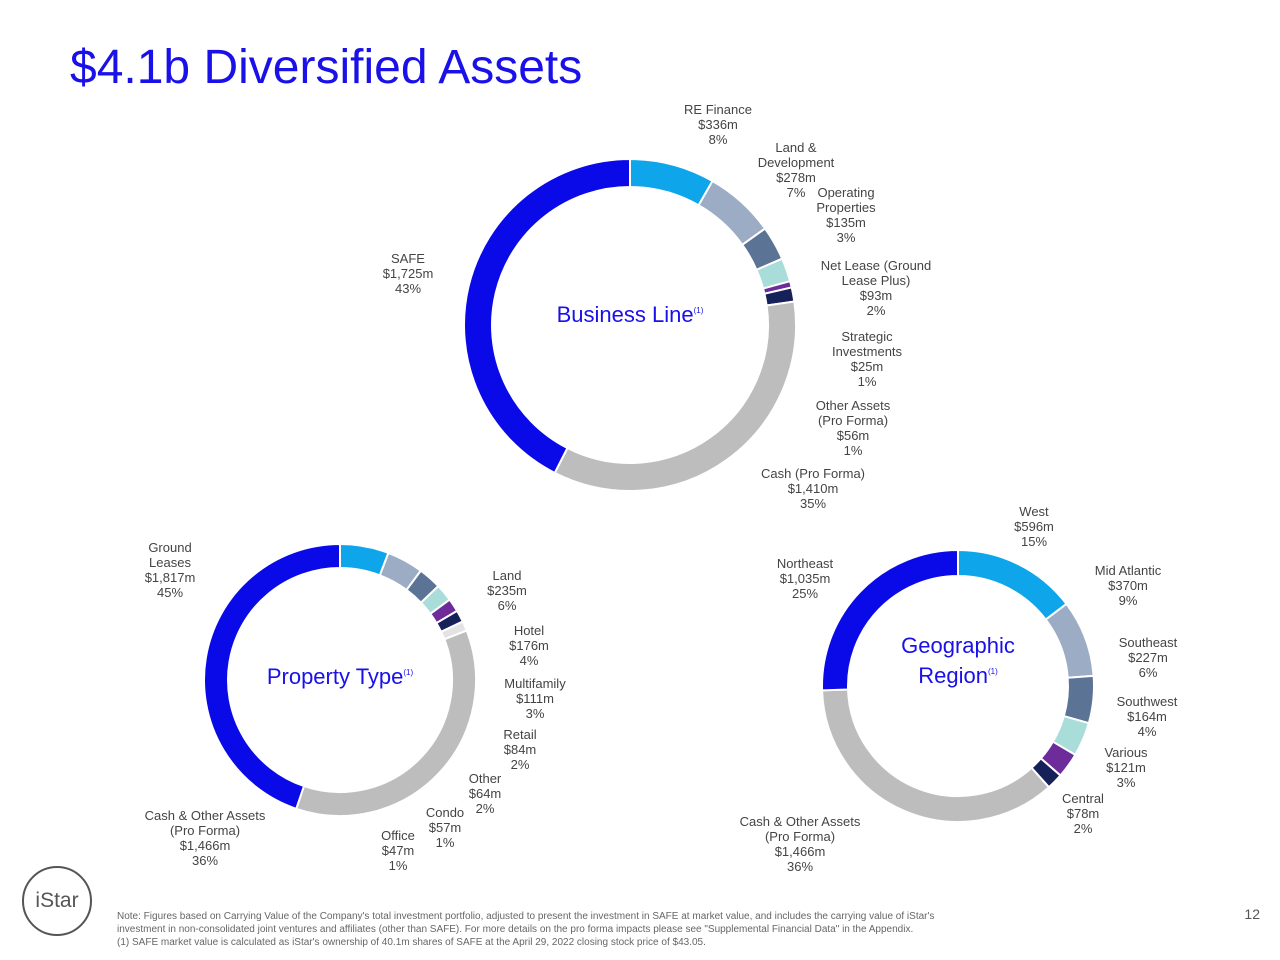  I want to click on slice-label: Net Lease (Ground Lease Plus) $93m 2%, so click(876, 288).